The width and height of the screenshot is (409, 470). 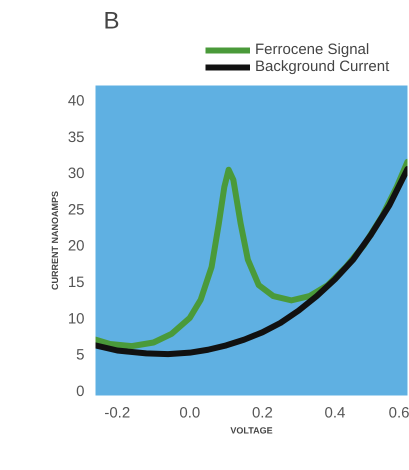 What do you see at coordinates (322, 66) in the screenshot?
I see `legend-label: Background Current` at bounding box center [322, 66].